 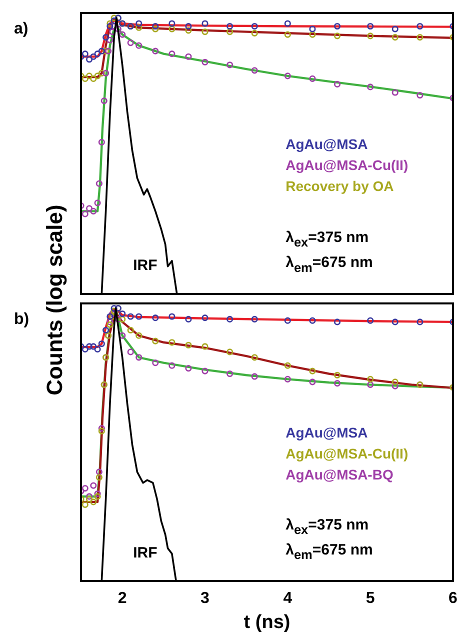 What do you see at coordinates (145, 265) in the screenshot?
I see `annotation: IRF` at bounding box center [145, 265].